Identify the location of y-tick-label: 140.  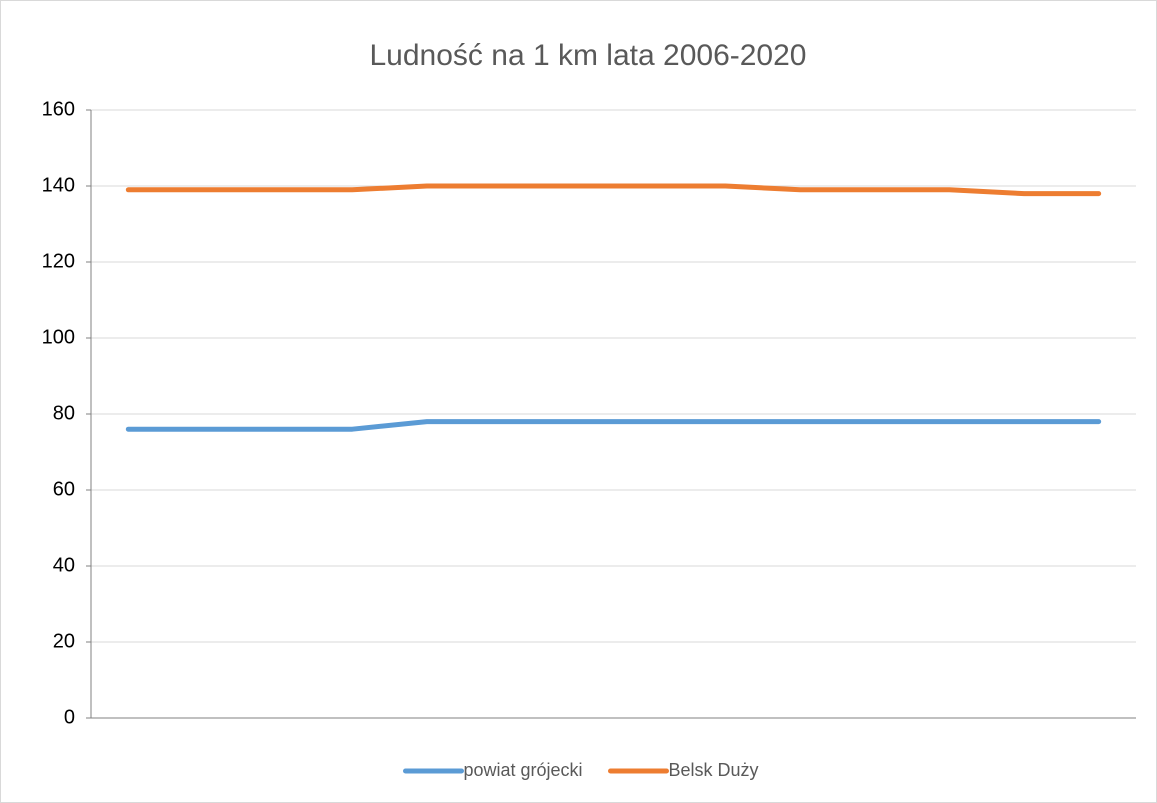
(58, 185).